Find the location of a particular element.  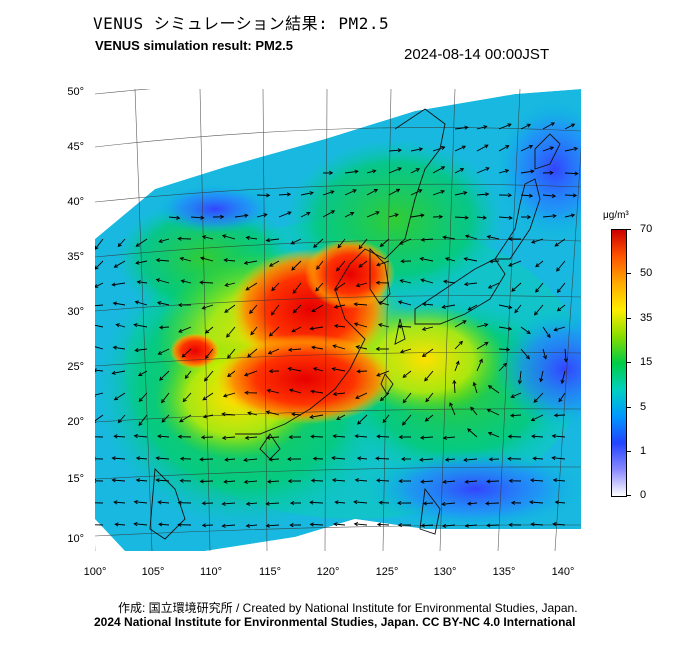

lon-label: 130° is located at coordinates (445, 572).